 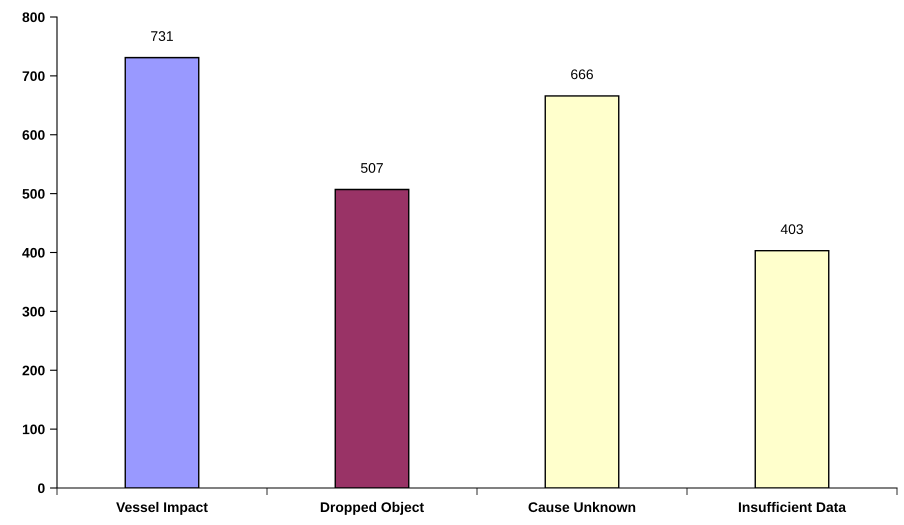 I want to click on y-tick-label: 400, so click(x=33, y=253).